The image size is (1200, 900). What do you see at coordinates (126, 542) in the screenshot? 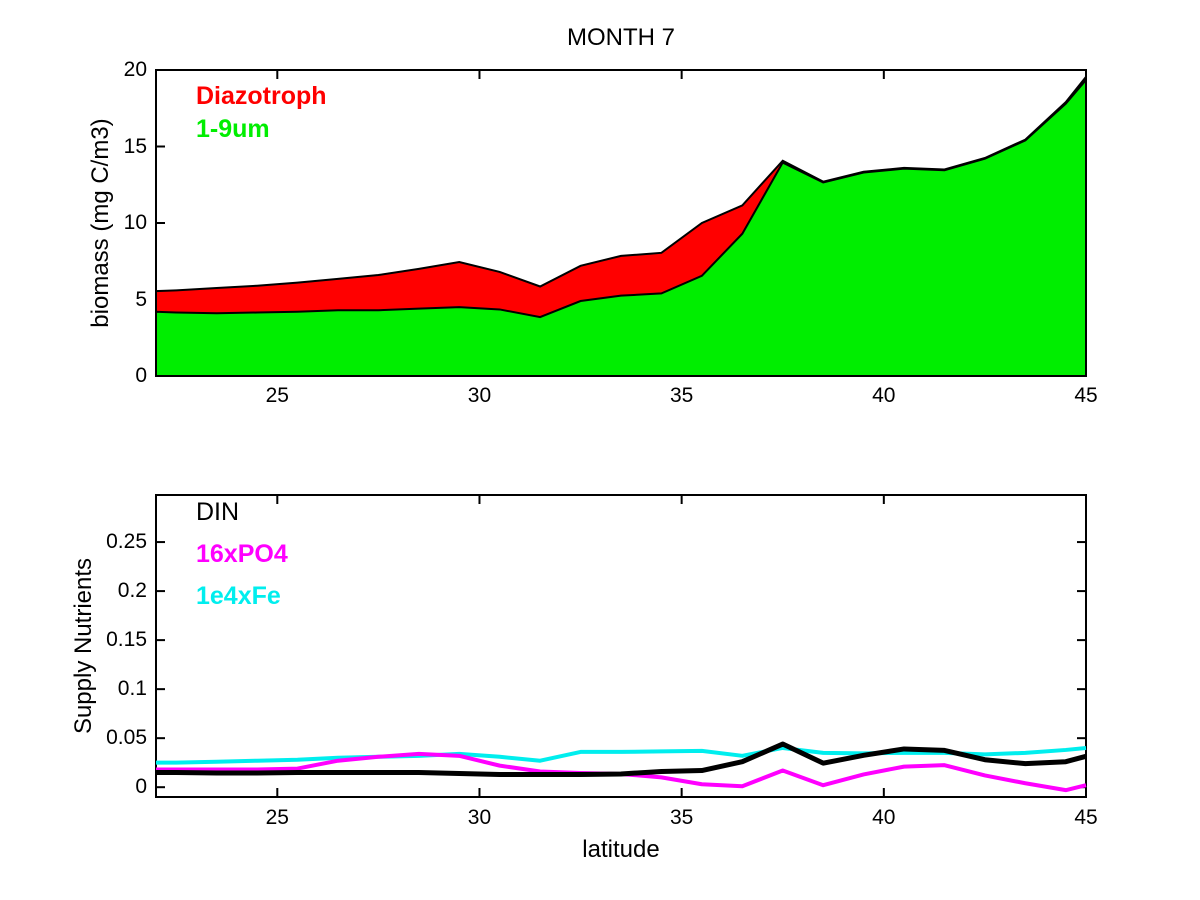
I see `y-tick-label: 0.25` at bounding box center [126, 542].